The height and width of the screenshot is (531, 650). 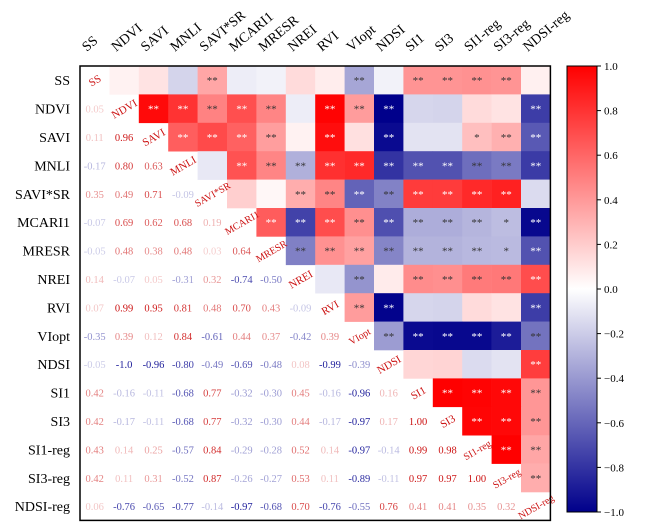 What do you see at coordinates (359, 365) in the screenshot?
I see `correlation-value: -0.39` at bounding box center [359, 365].